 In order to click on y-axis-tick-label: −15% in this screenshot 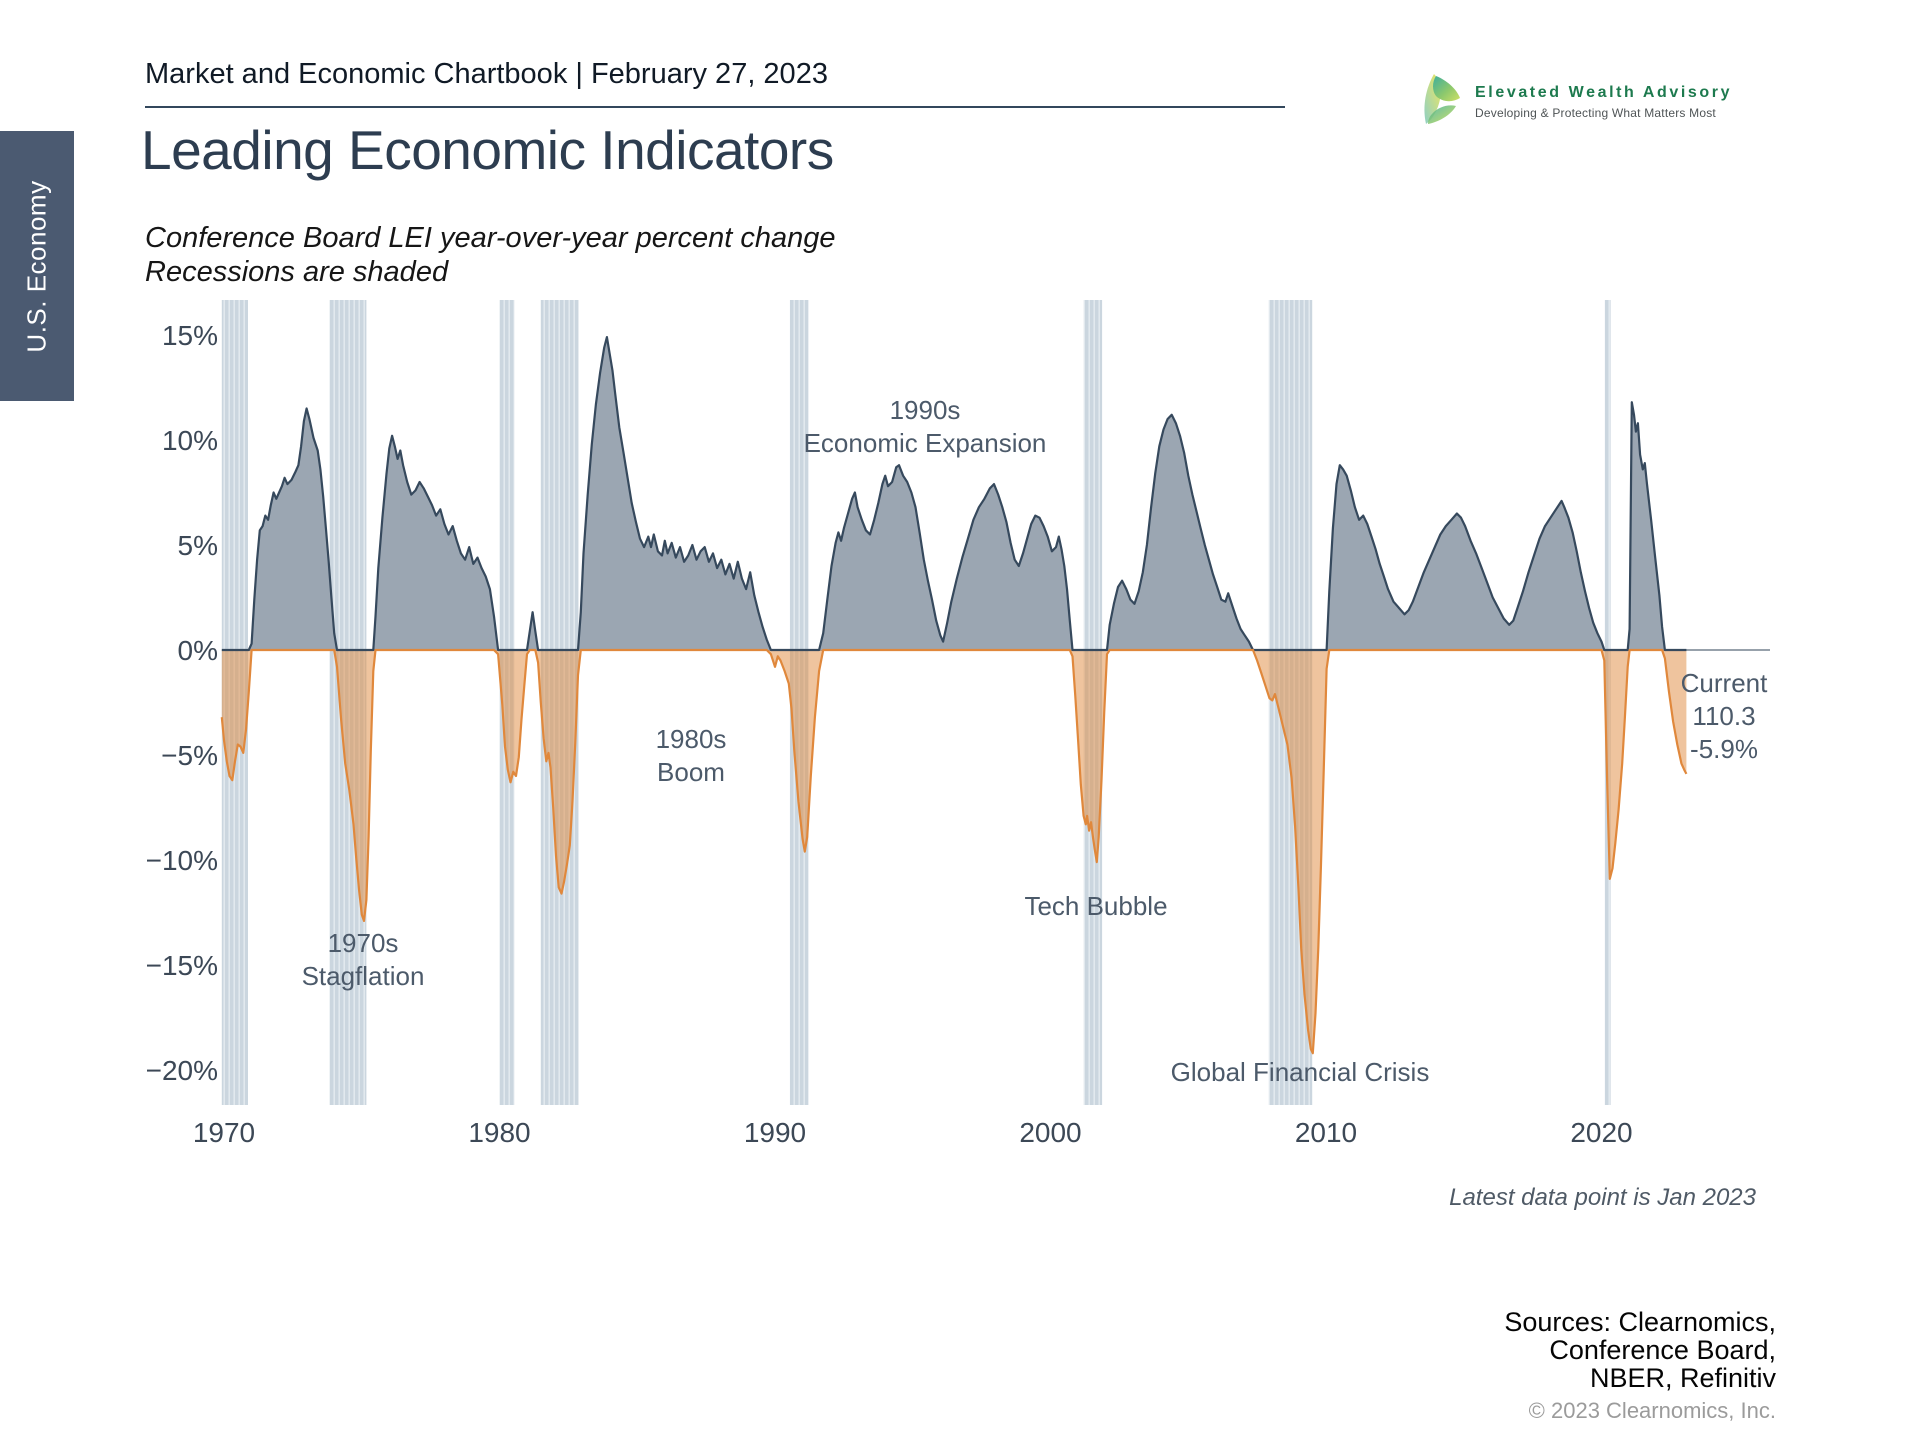, I will do `click(182, 965)`.